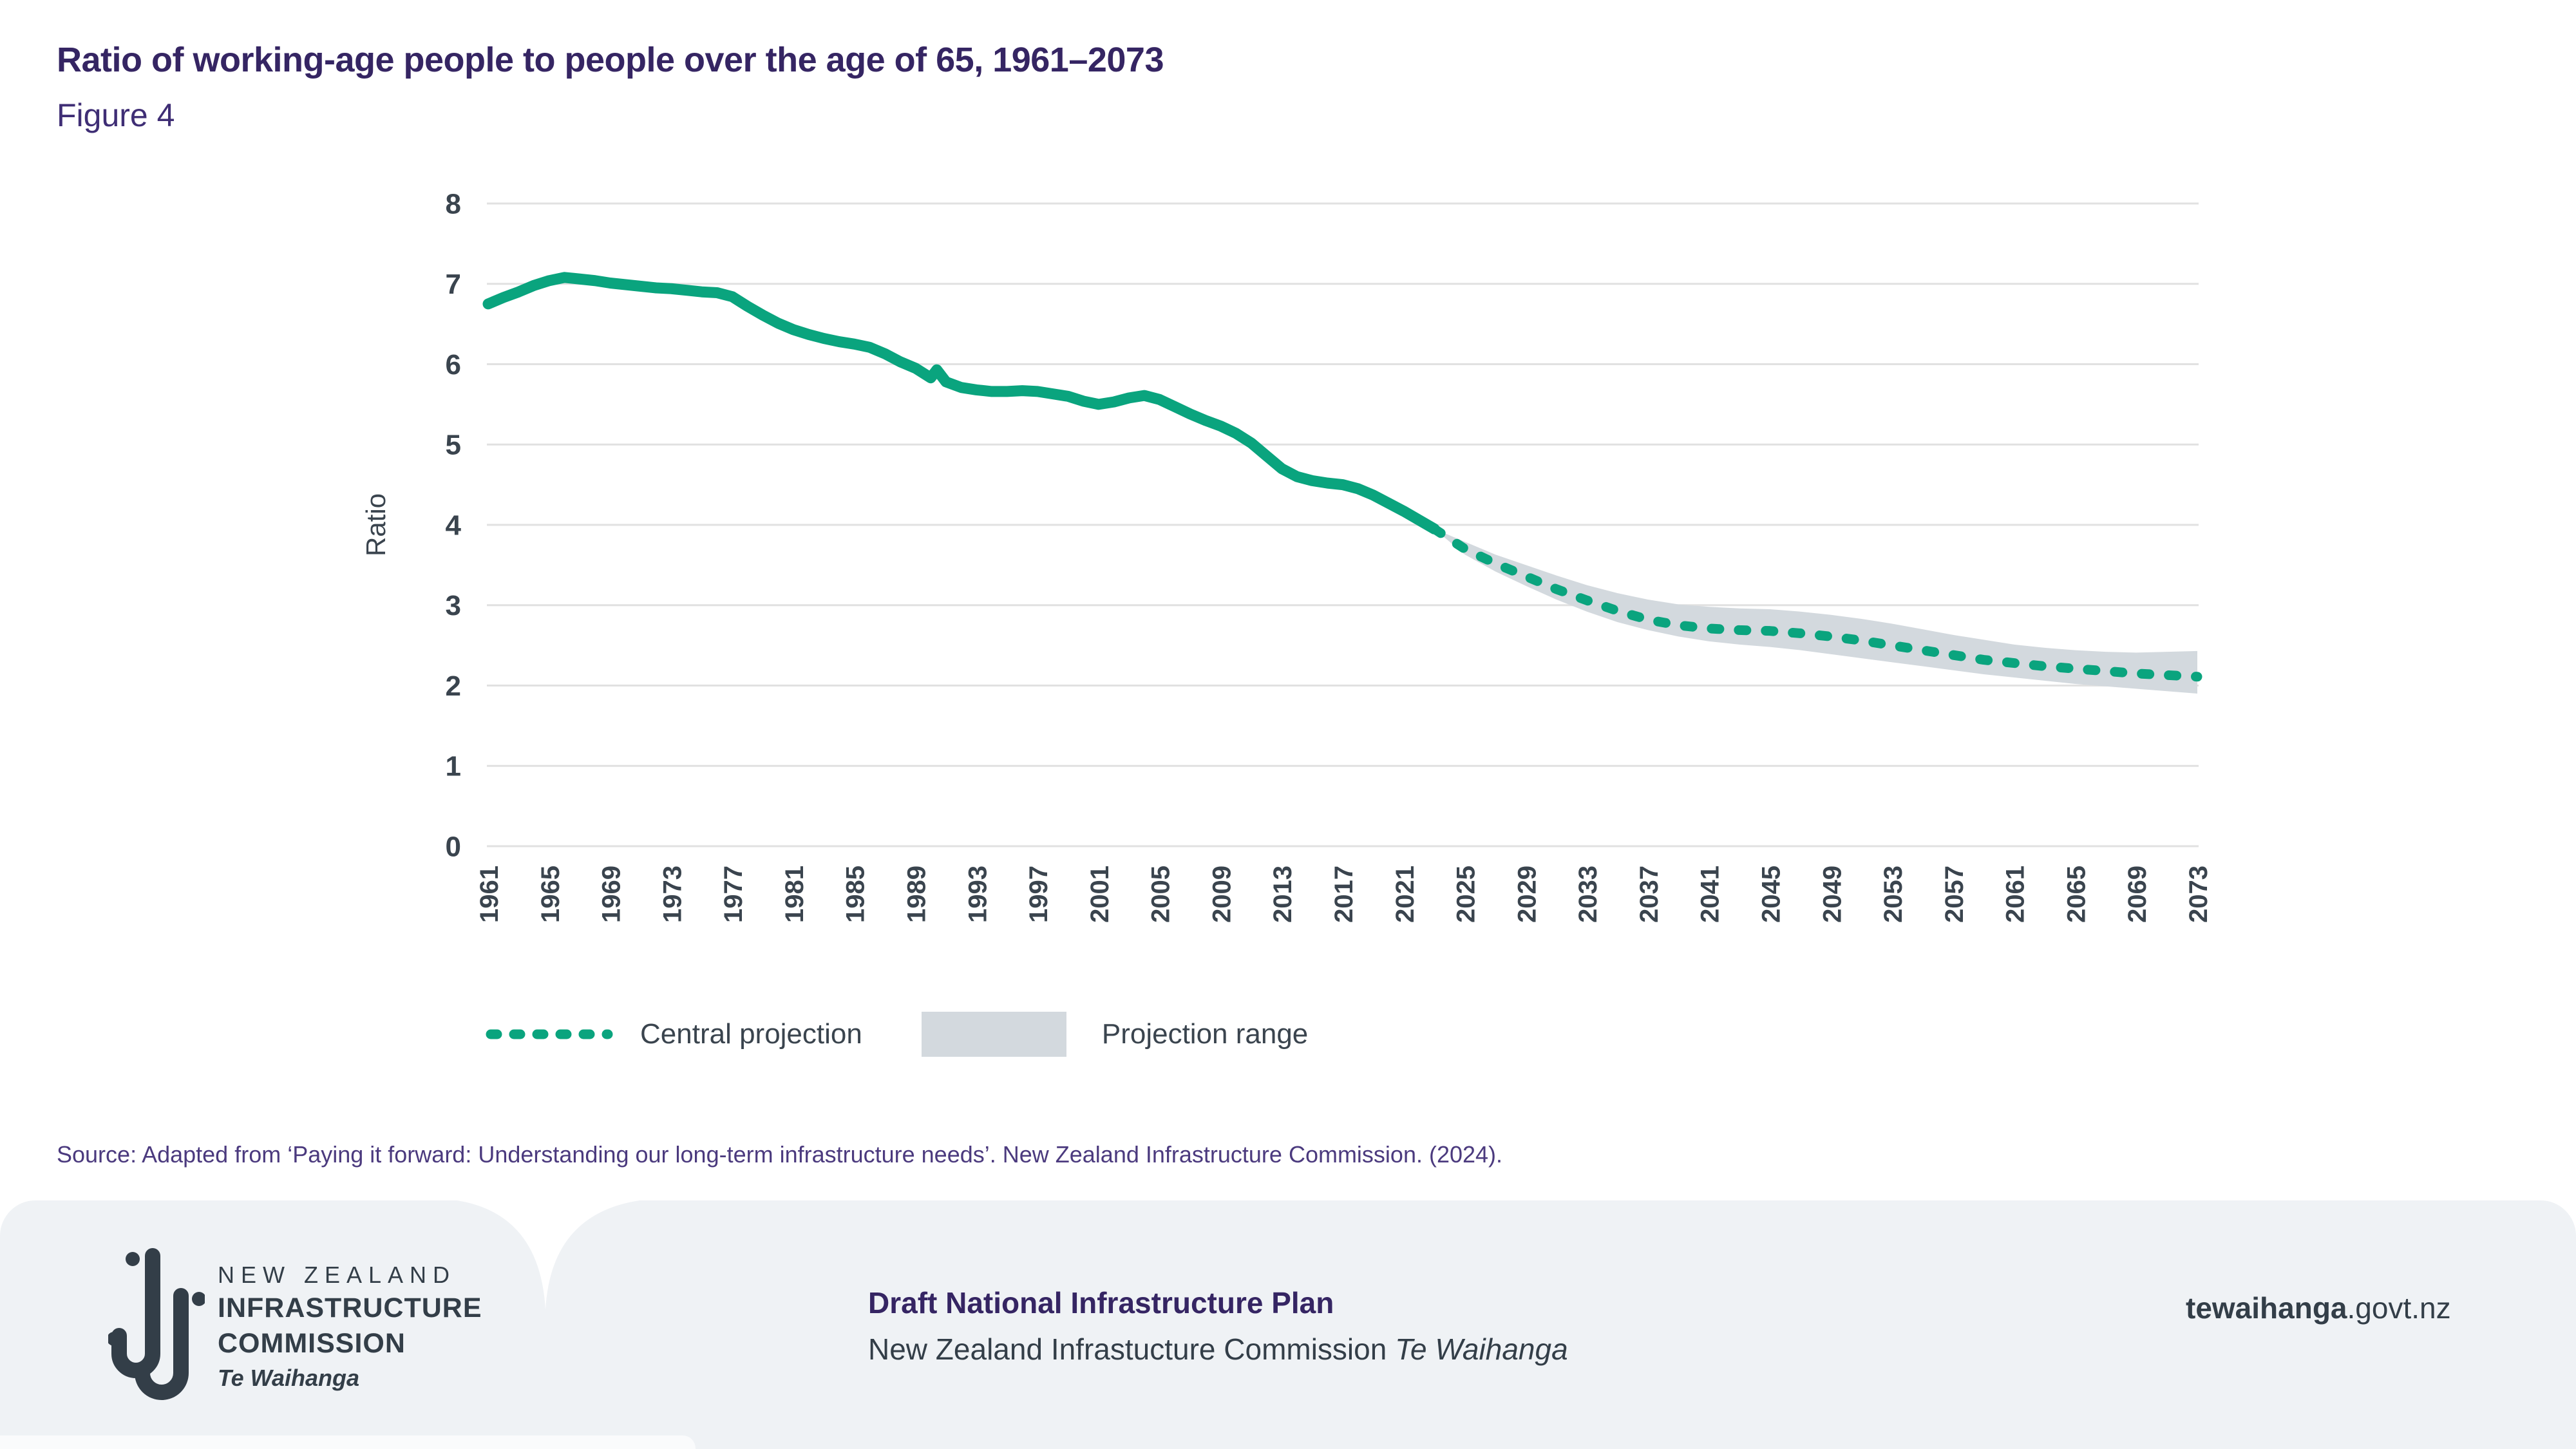 This screenshot has height=1449, width=2576. I want to click on x-tick-label: 2045, so click(1772, 894).